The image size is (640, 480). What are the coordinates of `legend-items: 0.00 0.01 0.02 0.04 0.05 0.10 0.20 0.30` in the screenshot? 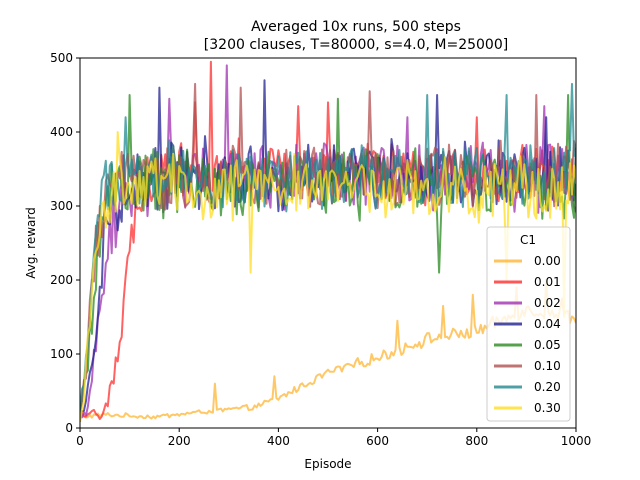 It's located at (527, 334).